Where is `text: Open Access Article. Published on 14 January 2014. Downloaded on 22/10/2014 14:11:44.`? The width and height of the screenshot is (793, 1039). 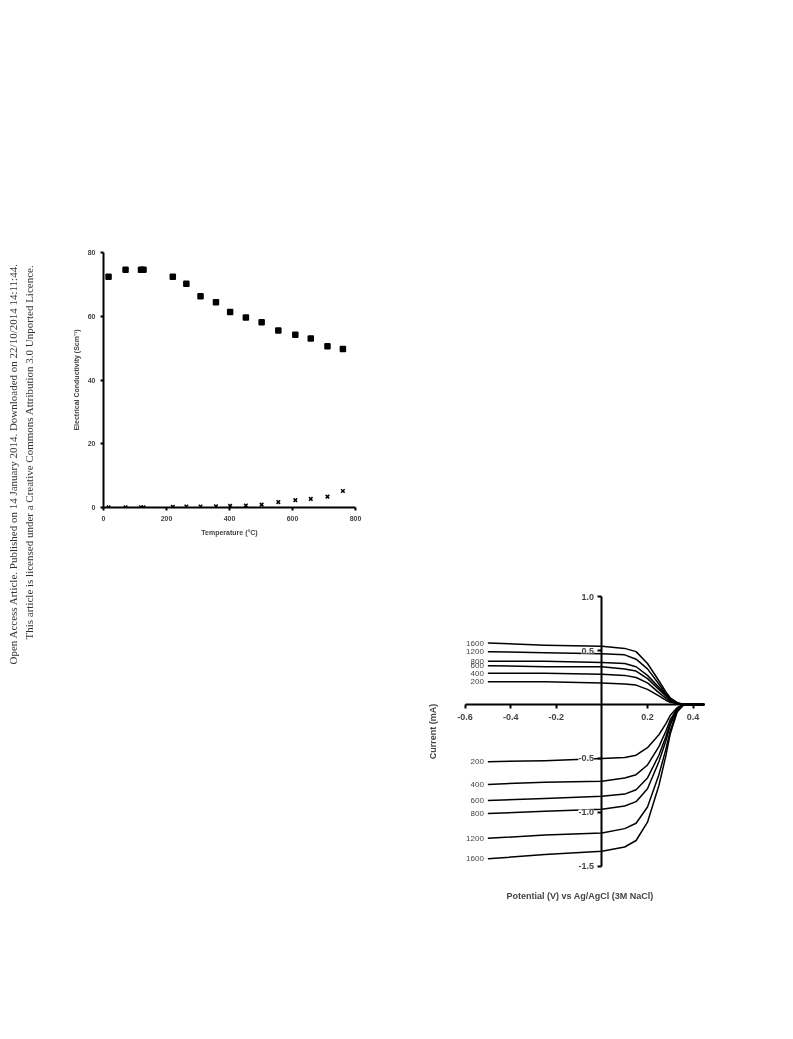 text: Open Access Article. Published on 14 January 2014. Downloaded on 22/10/2014 14:11:44. is located at coordinates (12, 464).